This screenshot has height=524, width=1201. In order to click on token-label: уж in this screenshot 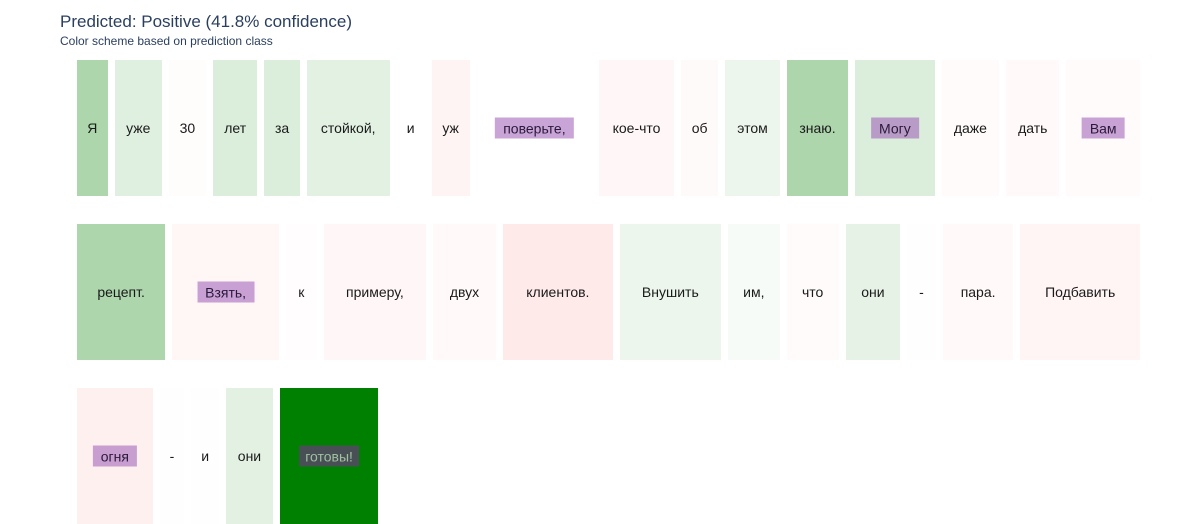, I will do `click(450, 128)`.